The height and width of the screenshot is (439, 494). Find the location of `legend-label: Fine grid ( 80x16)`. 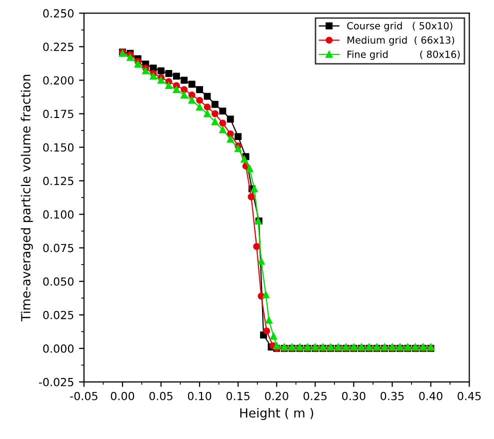

legend-label: Fine grid ( 80x16) is located at coordinates (404, 55).